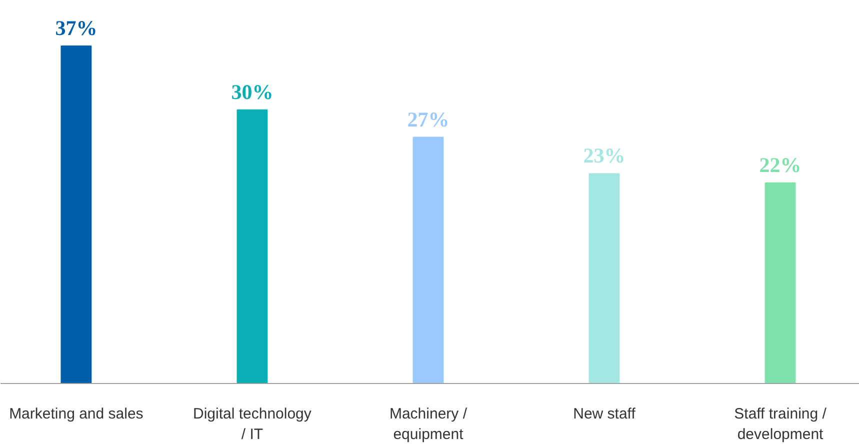 This screenshot has width=859, height=445. Describe the element at coordinates (76, 414) in the screenshot. I see `x-tick-label: Marketing and sales` at that location.